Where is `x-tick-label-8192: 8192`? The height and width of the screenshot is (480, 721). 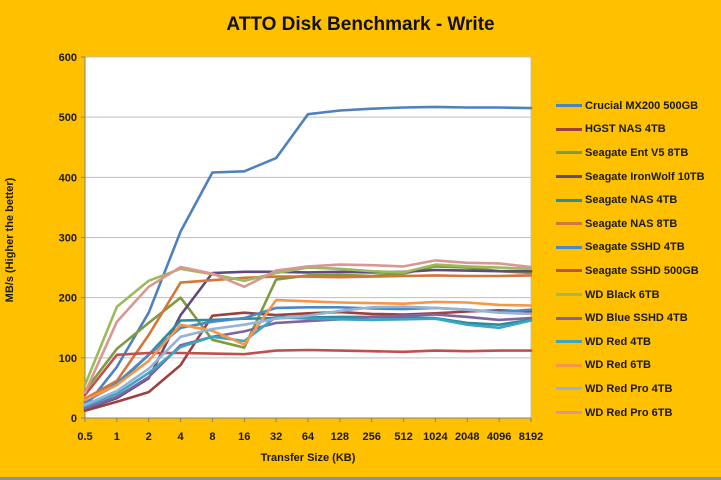 x-tick-label-8192: 8192 is located at coordinates (531, 437).